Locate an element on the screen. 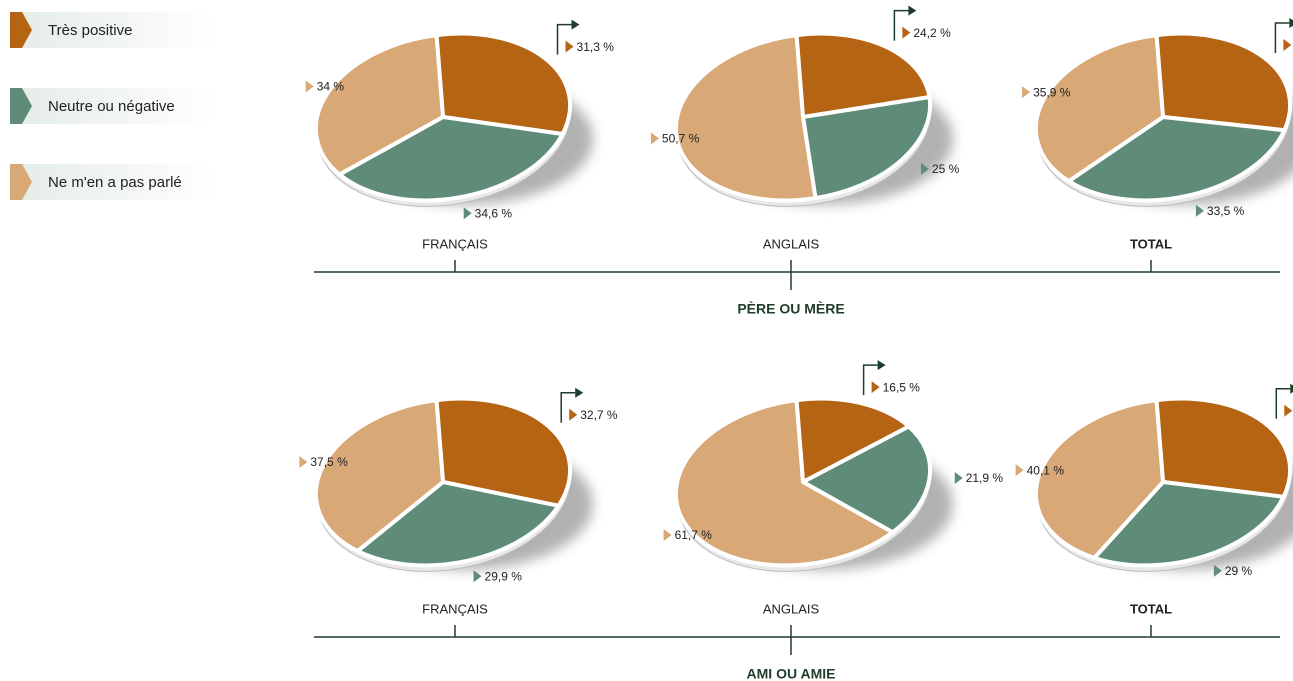 Image resolution: width=1293 pixels, height=681 pixels. legend-label: Neutre ou négative is located at coordinates (111, 106).